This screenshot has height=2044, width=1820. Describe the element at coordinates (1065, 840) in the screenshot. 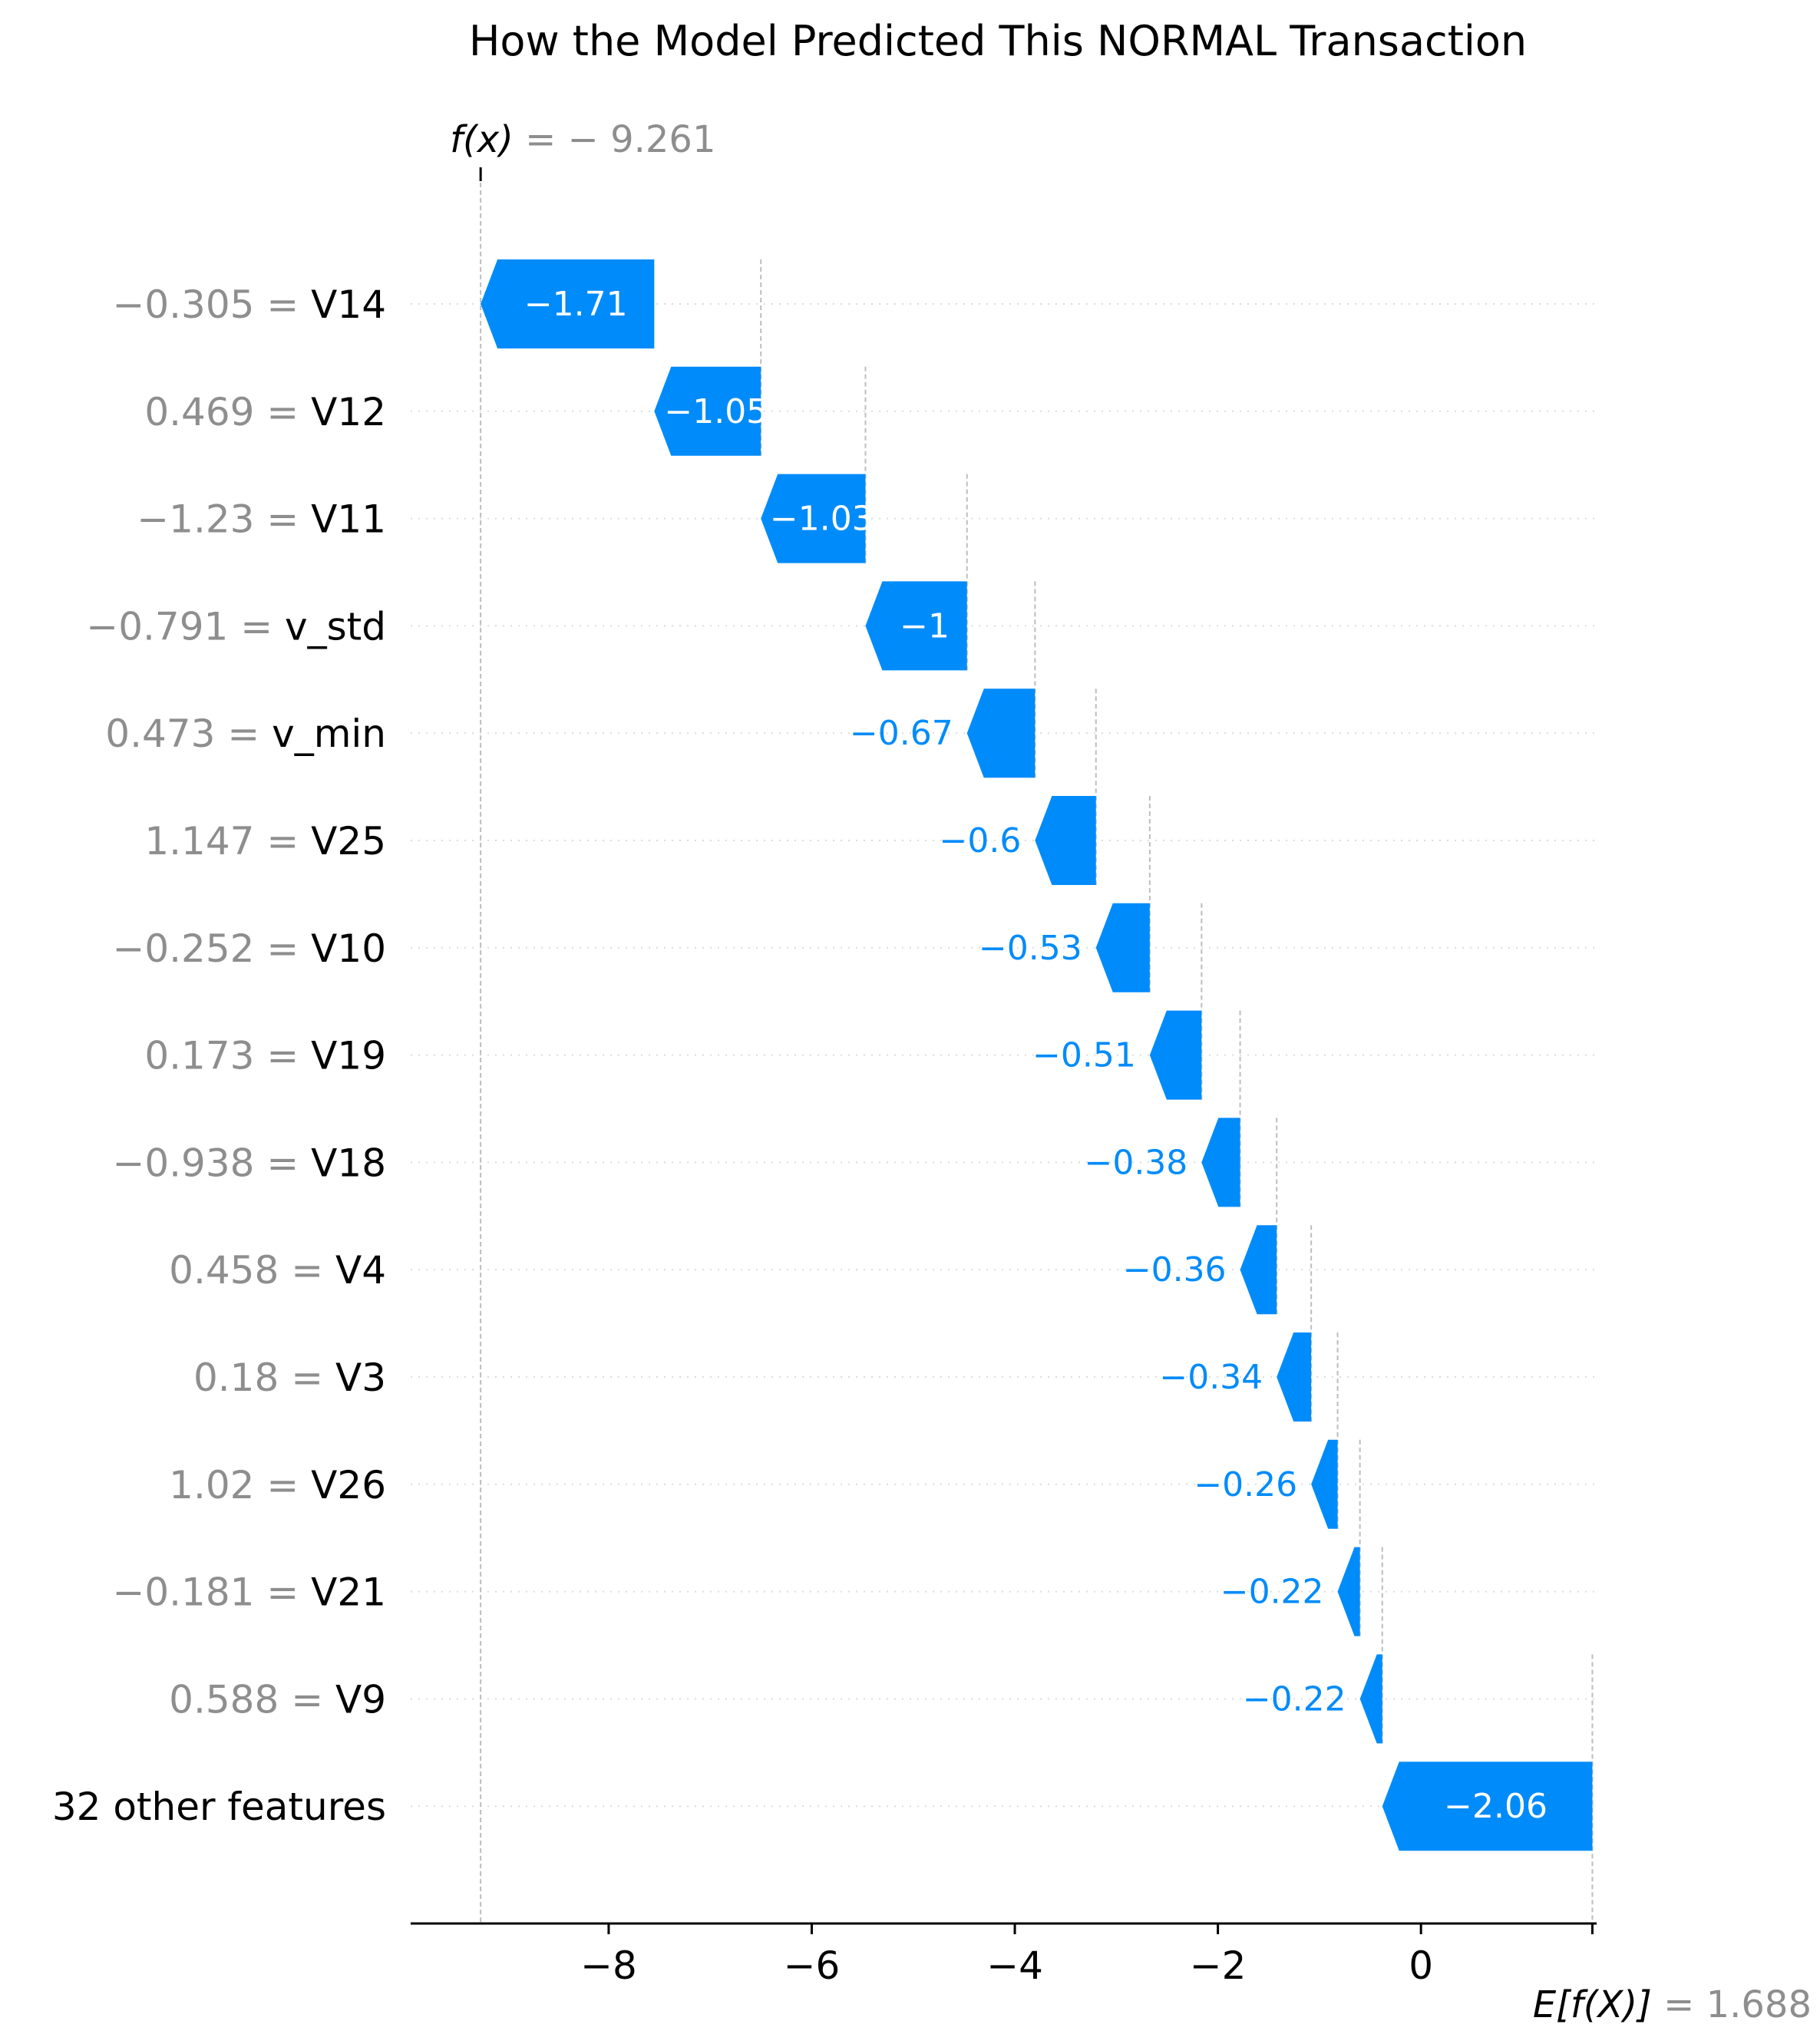

I see `waterfall-bar-V25` at that location.